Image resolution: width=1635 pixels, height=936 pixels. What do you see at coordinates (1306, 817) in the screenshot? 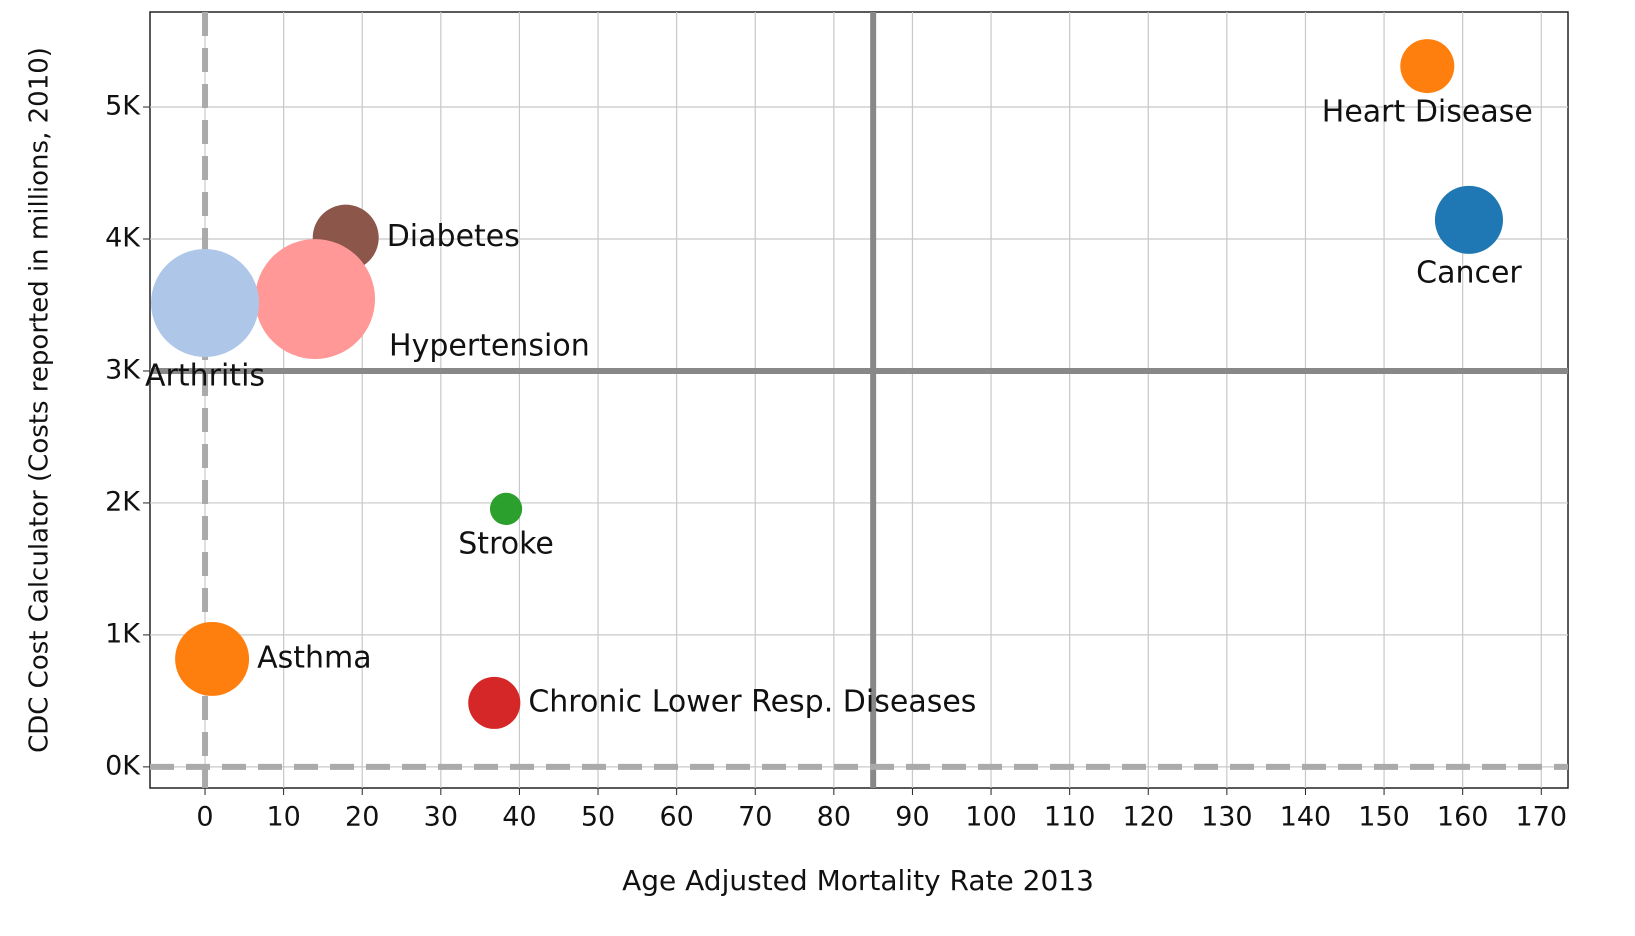
I see `x-tick-label: 140` at bounding box center [1306, 817].